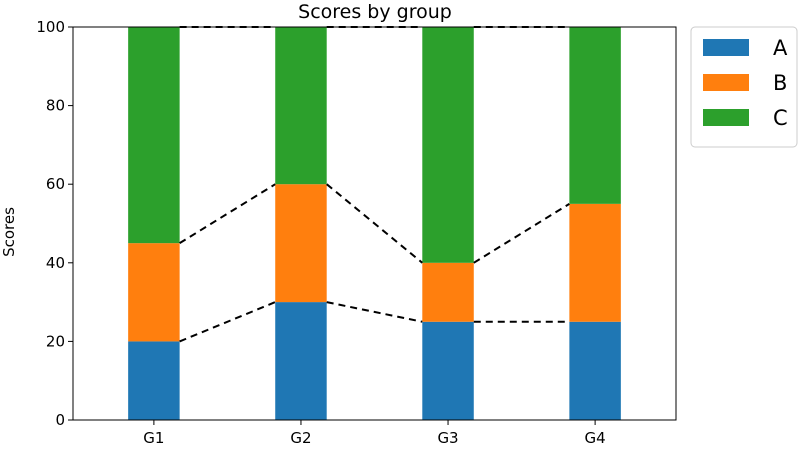 The image size is (800, 450). I want to click on legend-swatch-C, so click(726, 117).